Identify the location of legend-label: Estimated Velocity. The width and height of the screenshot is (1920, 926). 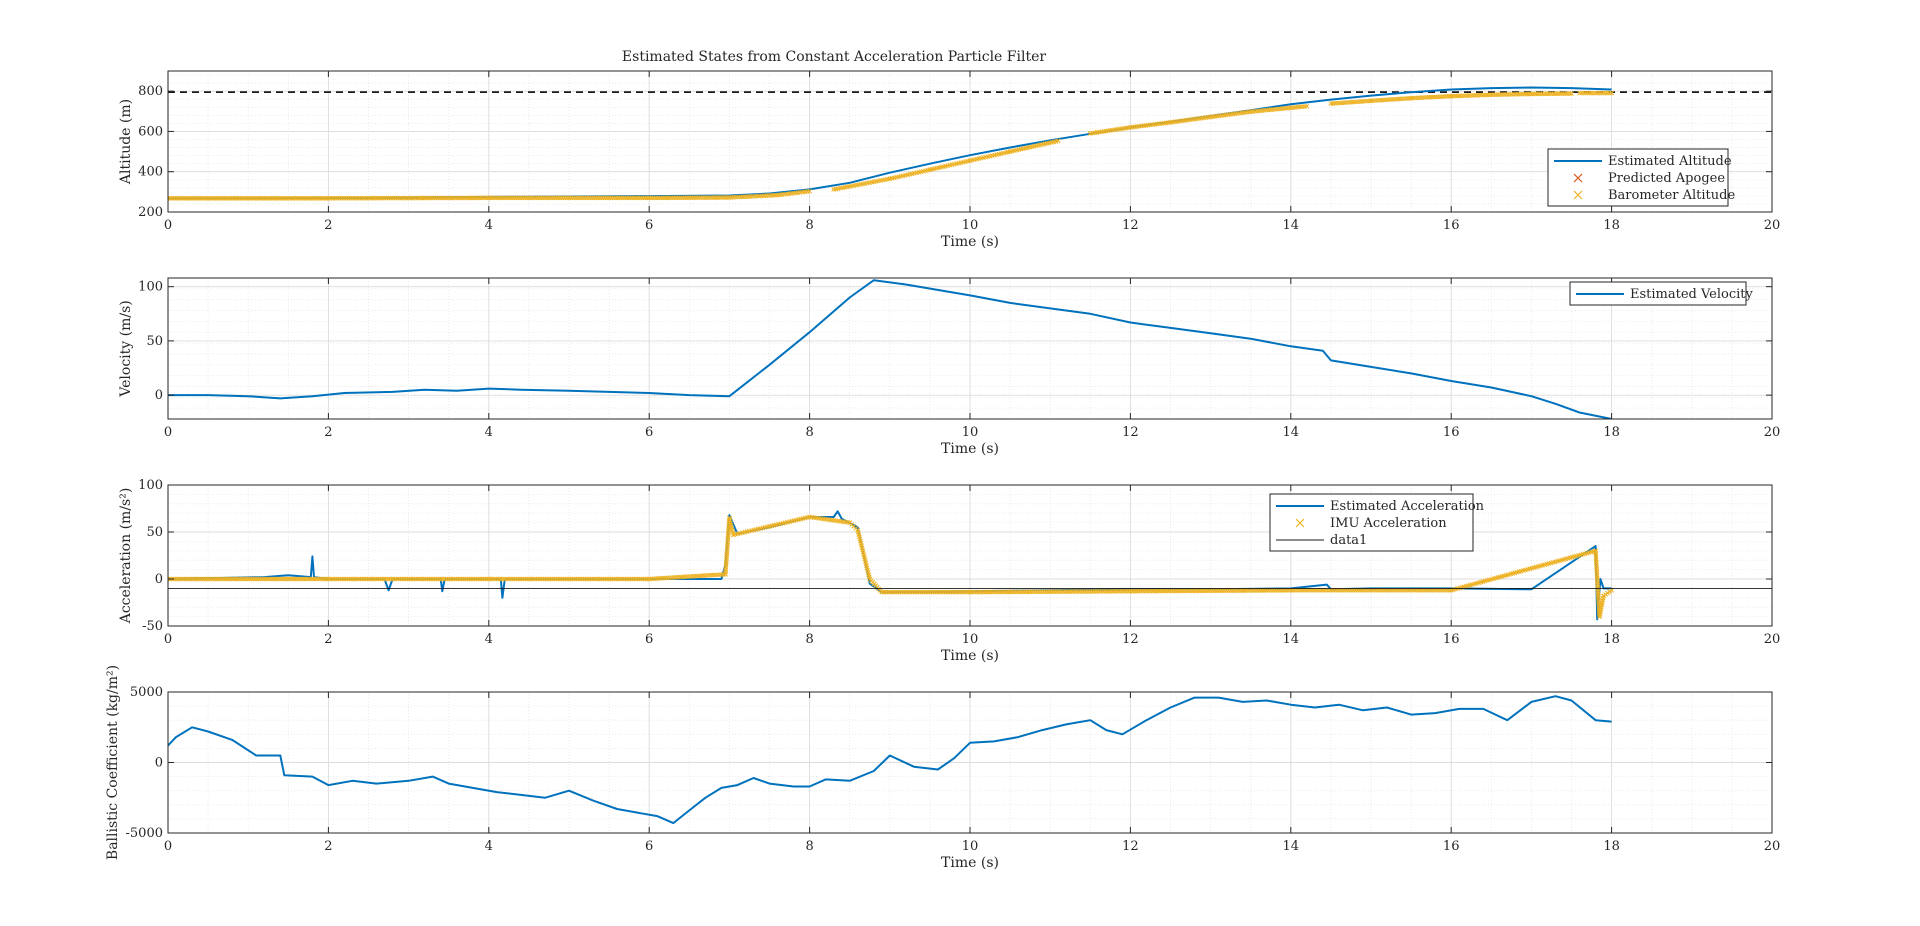
(1692, 294).